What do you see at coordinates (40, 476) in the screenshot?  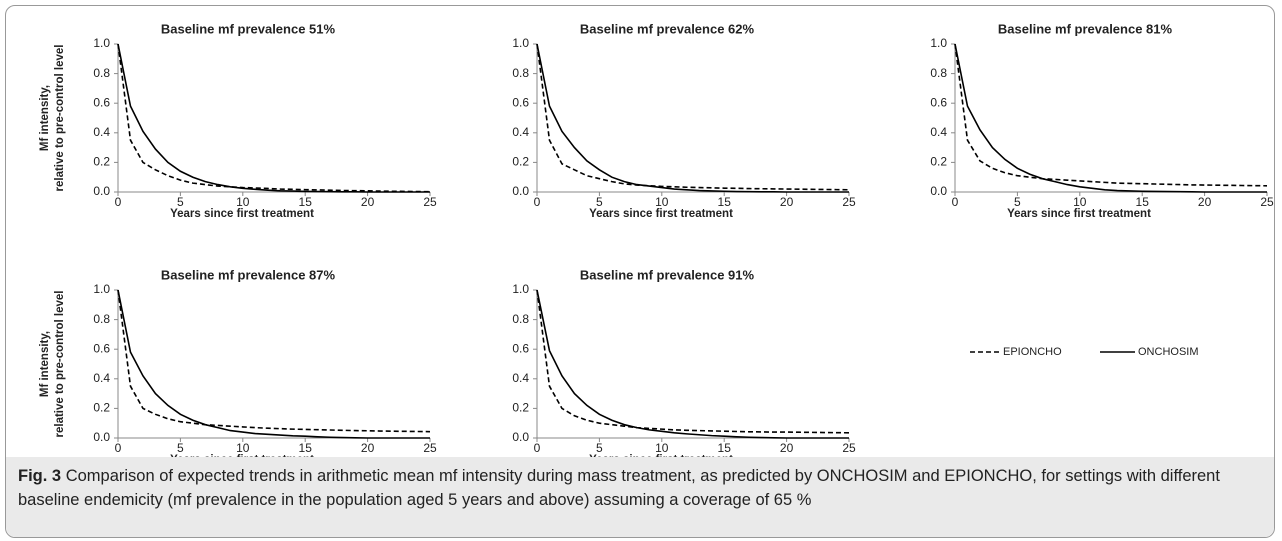 I see `caption-label: Fig. 3` at bounding box center [40, 476].